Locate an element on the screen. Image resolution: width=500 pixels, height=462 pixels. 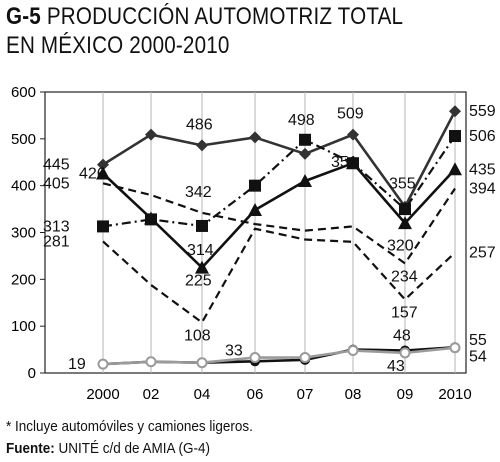
title-text-1: PRODUCCIÓN AUTOMOTRIZ TOTAL is located at coordinates (225, 16).